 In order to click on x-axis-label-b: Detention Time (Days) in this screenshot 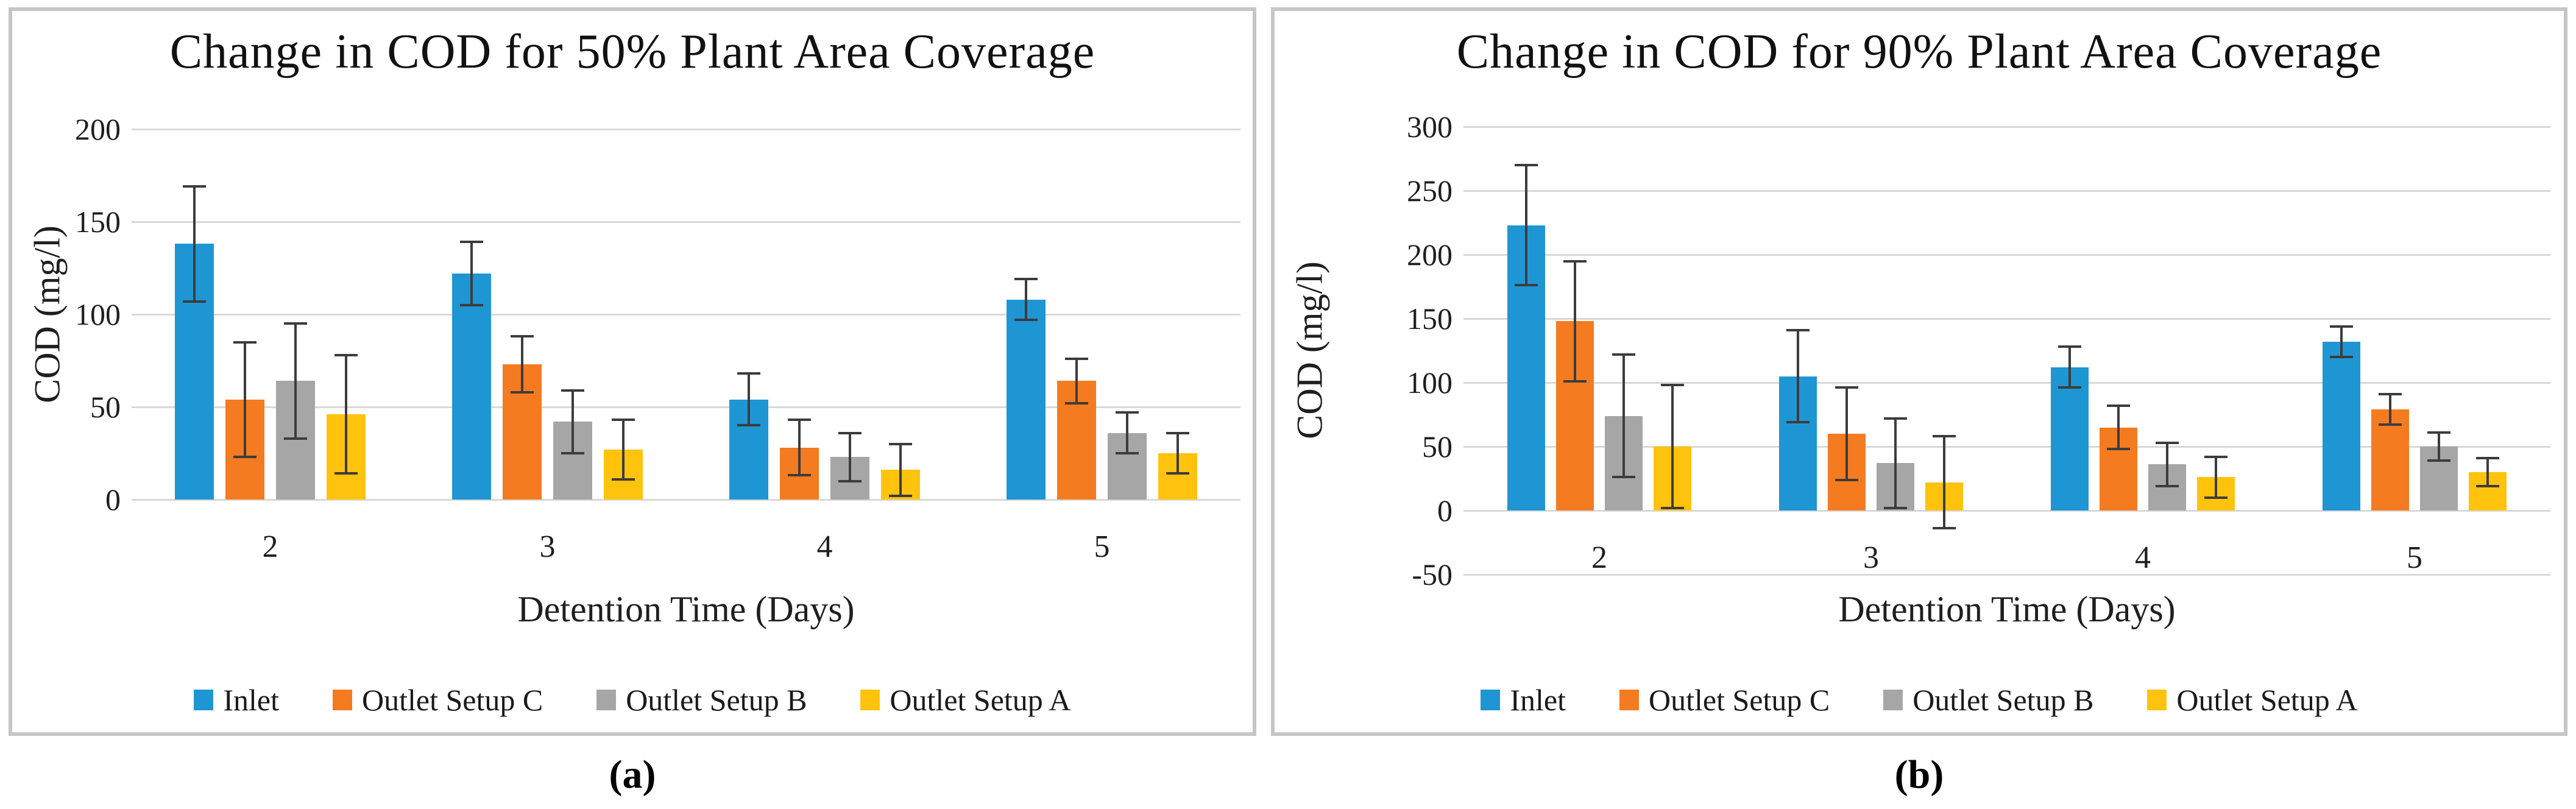, I will do `click(2007, 609)`.